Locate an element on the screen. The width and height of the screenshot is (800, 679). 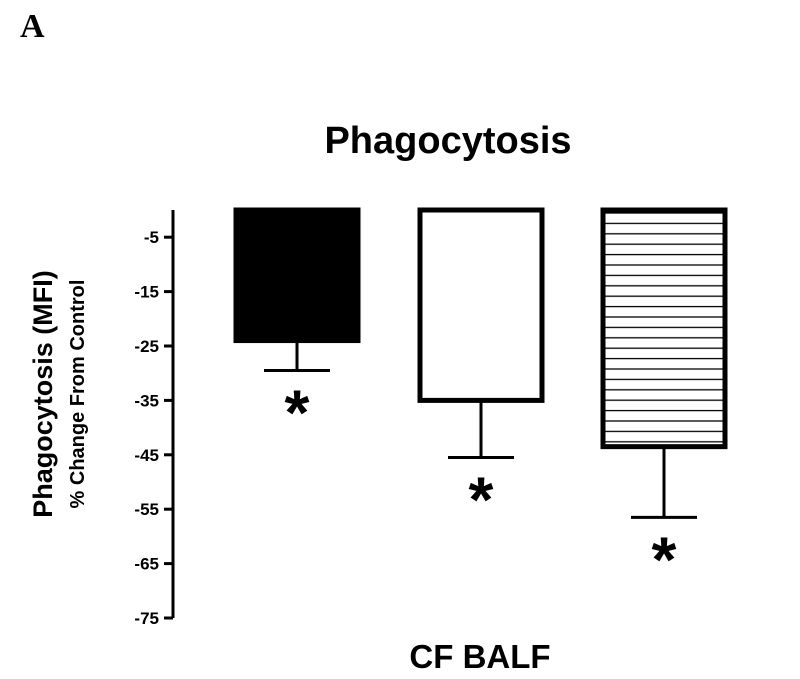
y-tick-label: -65 is located at coordinates (146, 564).